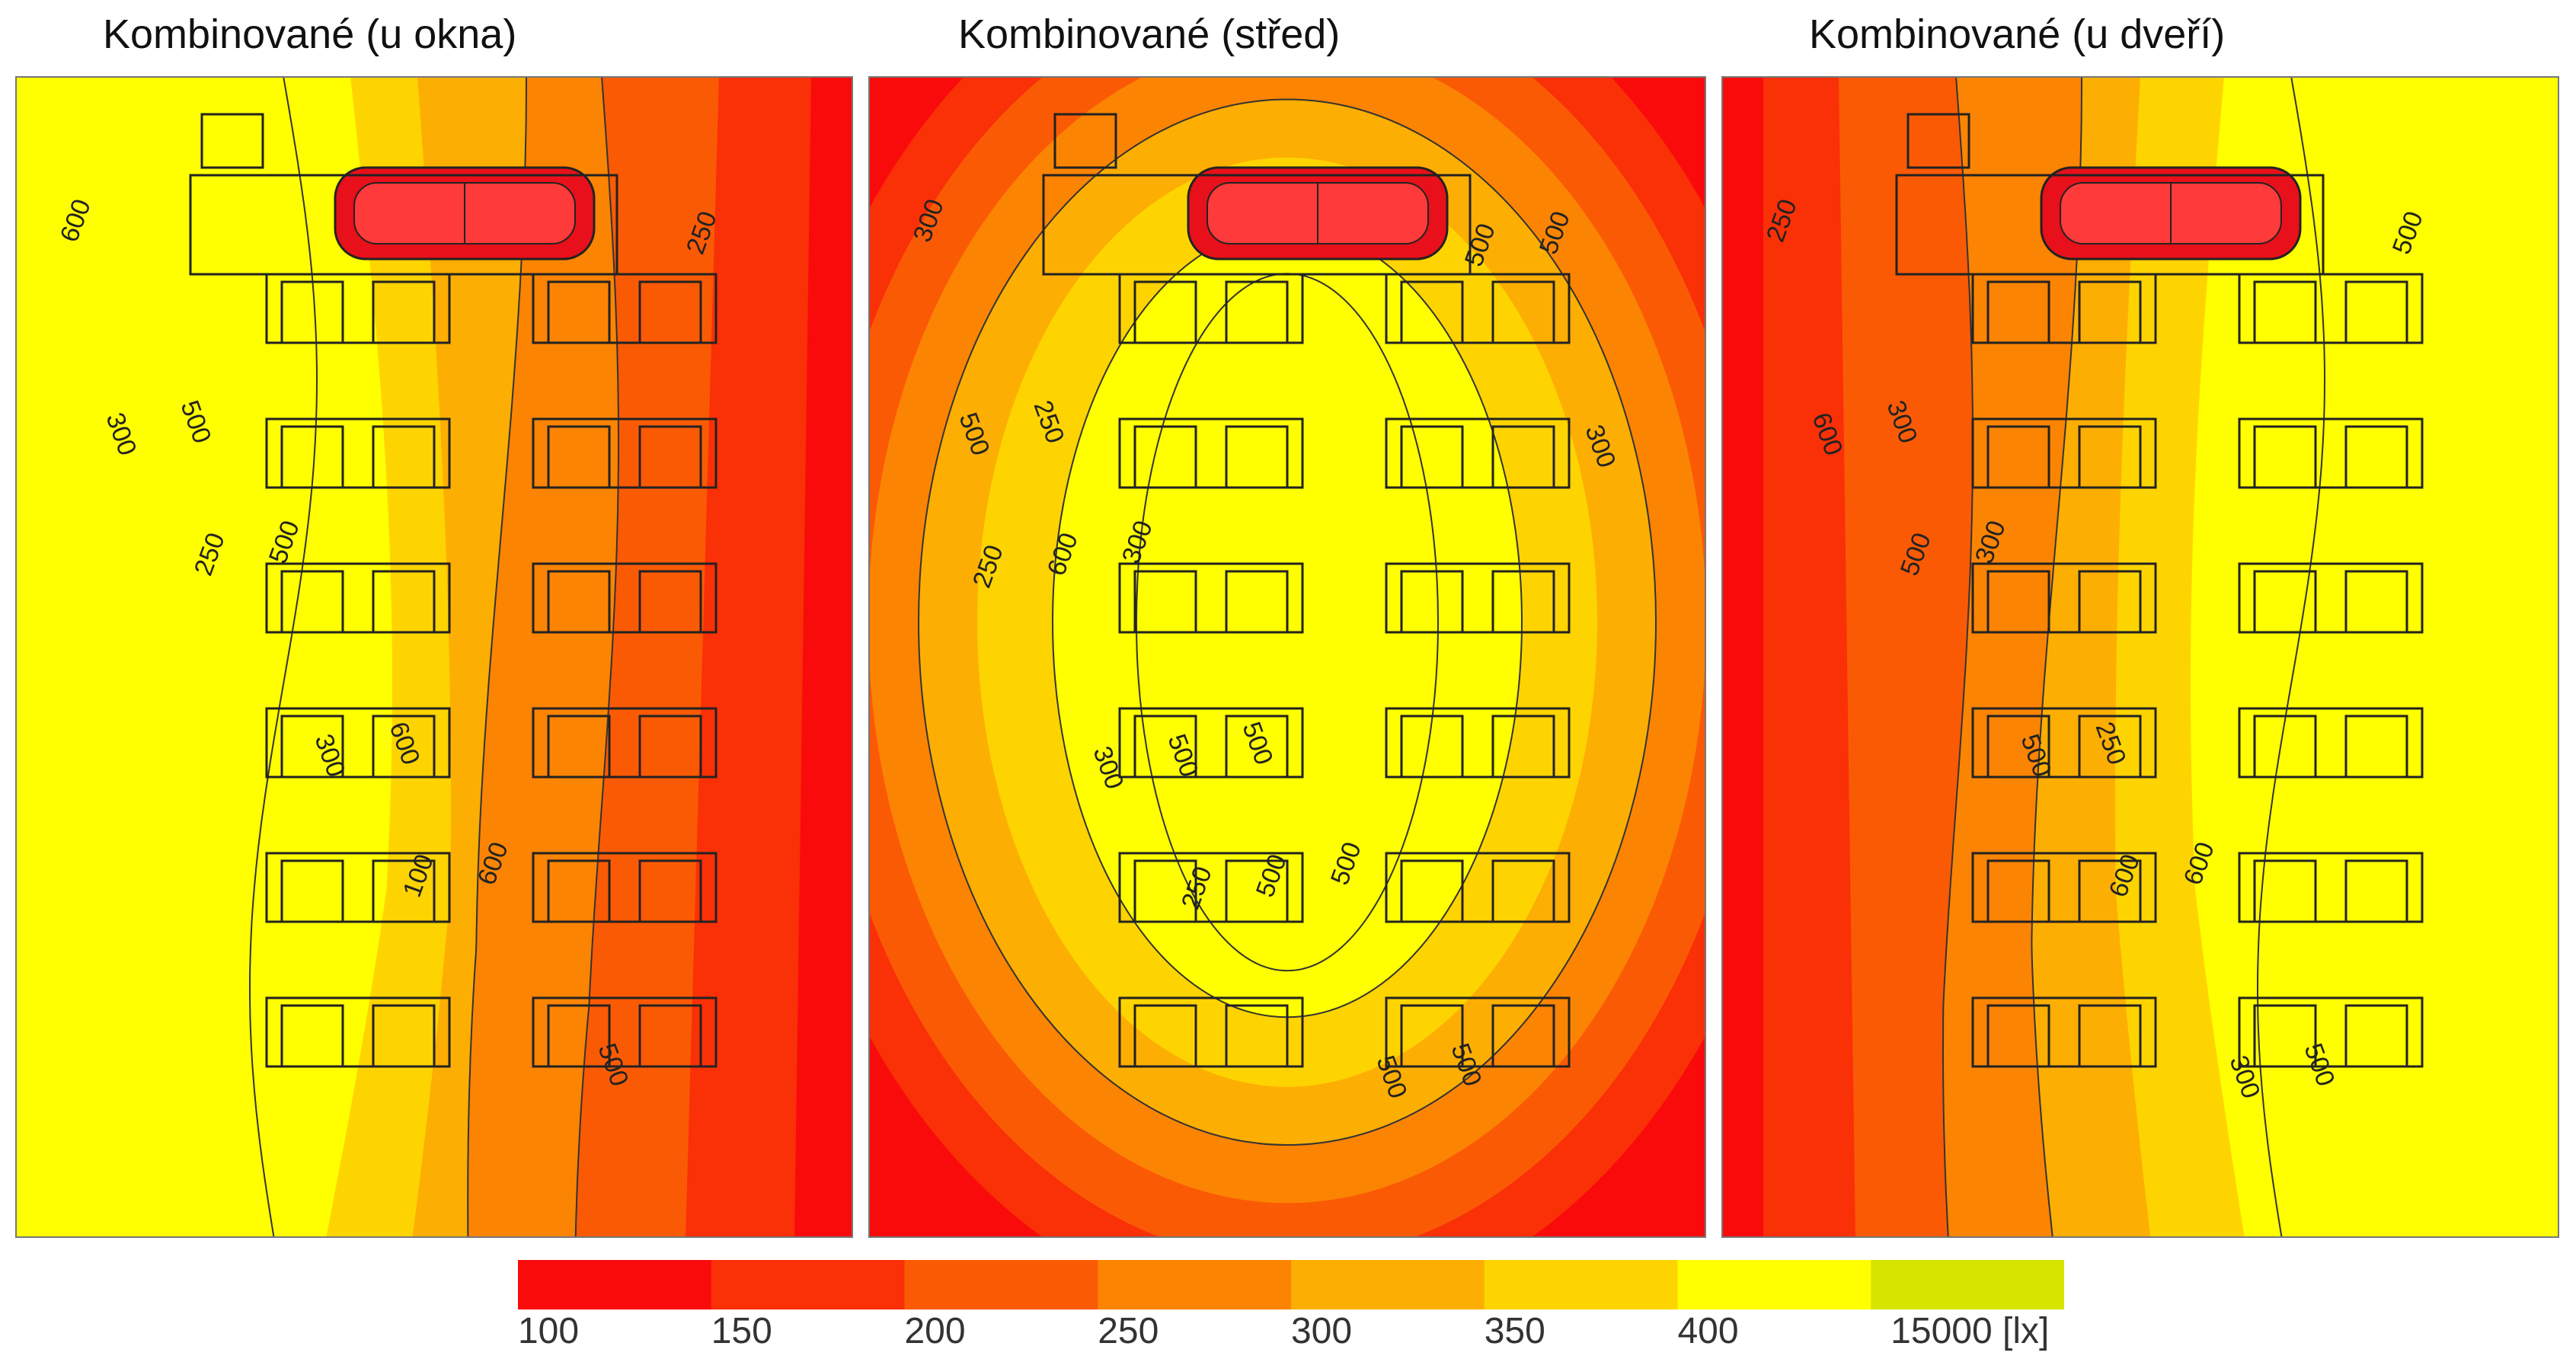  What do you see at coordinates (1129, 1331) in the screenshot?
I see `legend-tick-label: 250` at bounding box center [1129, 1331].